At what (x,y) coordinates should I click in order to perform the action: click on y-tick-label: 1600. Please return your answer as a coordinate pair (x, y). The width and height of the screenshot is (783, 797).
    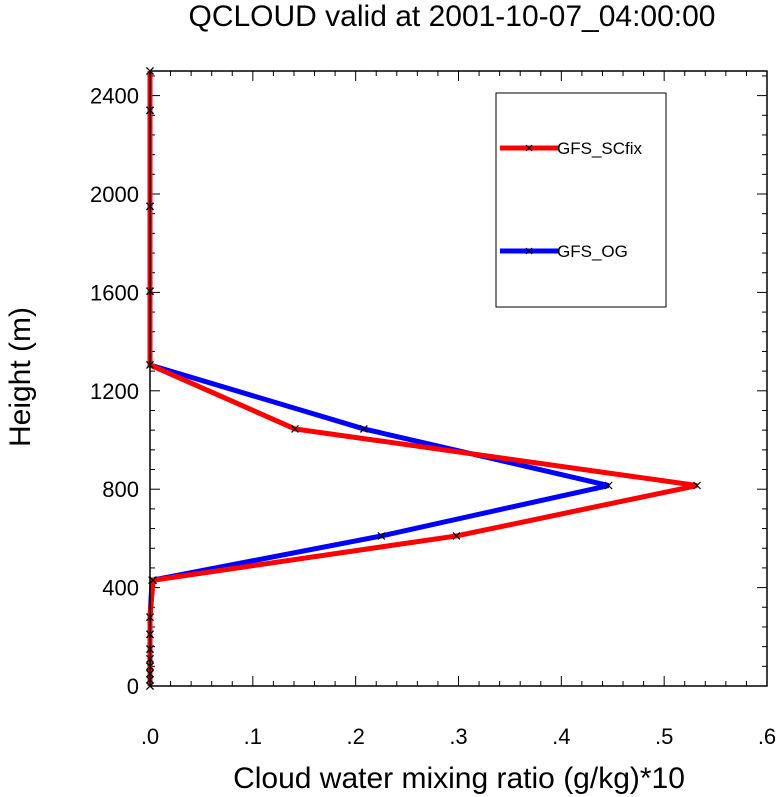
    Looking at the image, I should click on (114, 292).